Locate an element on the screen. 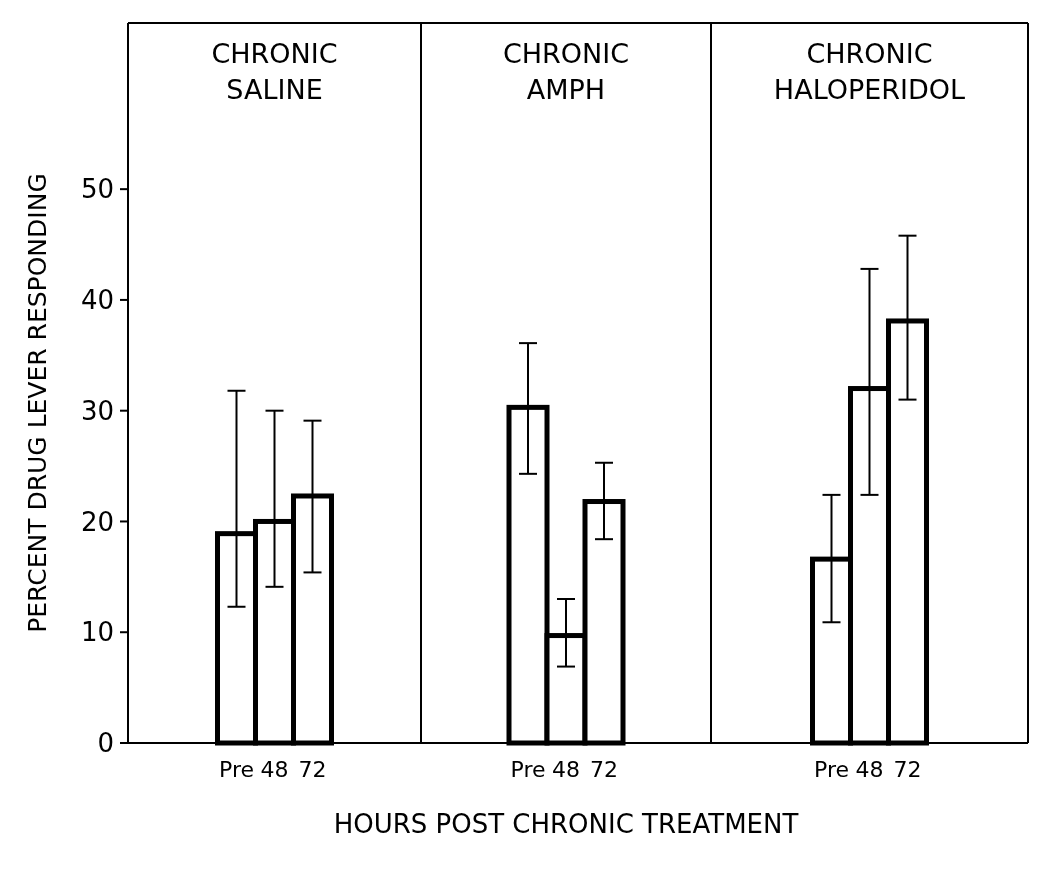 The height and width of the screenshot is (869, 1038). text: CHRONIC SALINE is located at coordinates (274, 71).